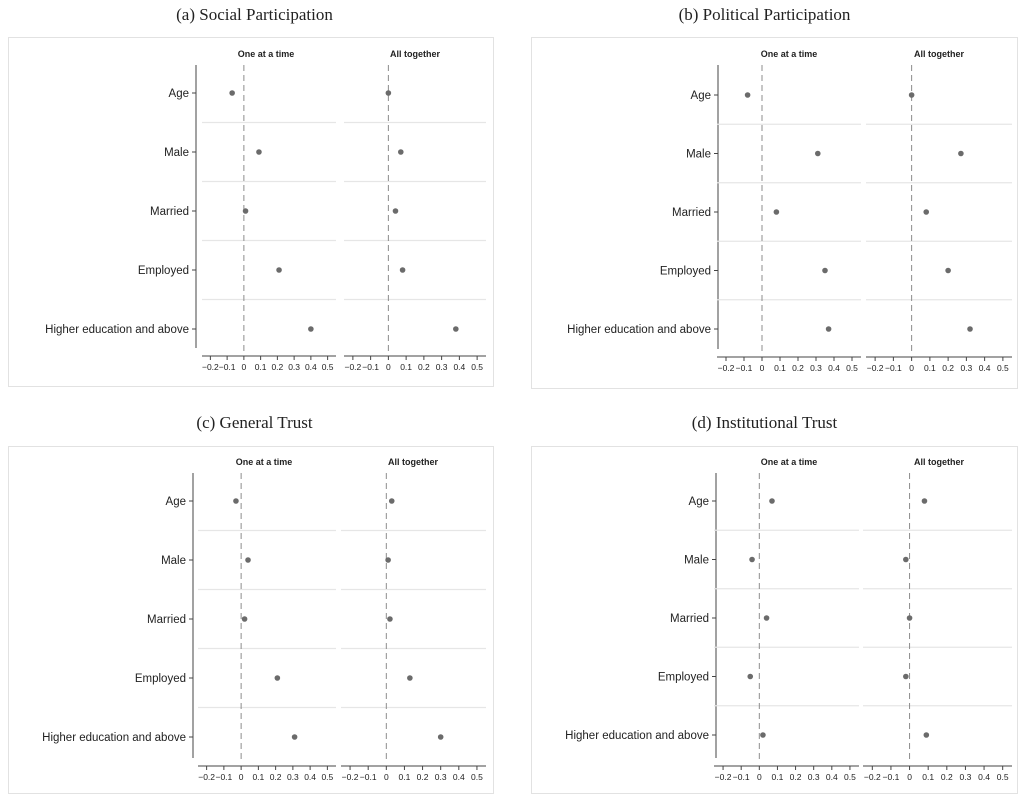  I want to click on x-tick-label-d-1-4: 0.2, so click(947, 777).